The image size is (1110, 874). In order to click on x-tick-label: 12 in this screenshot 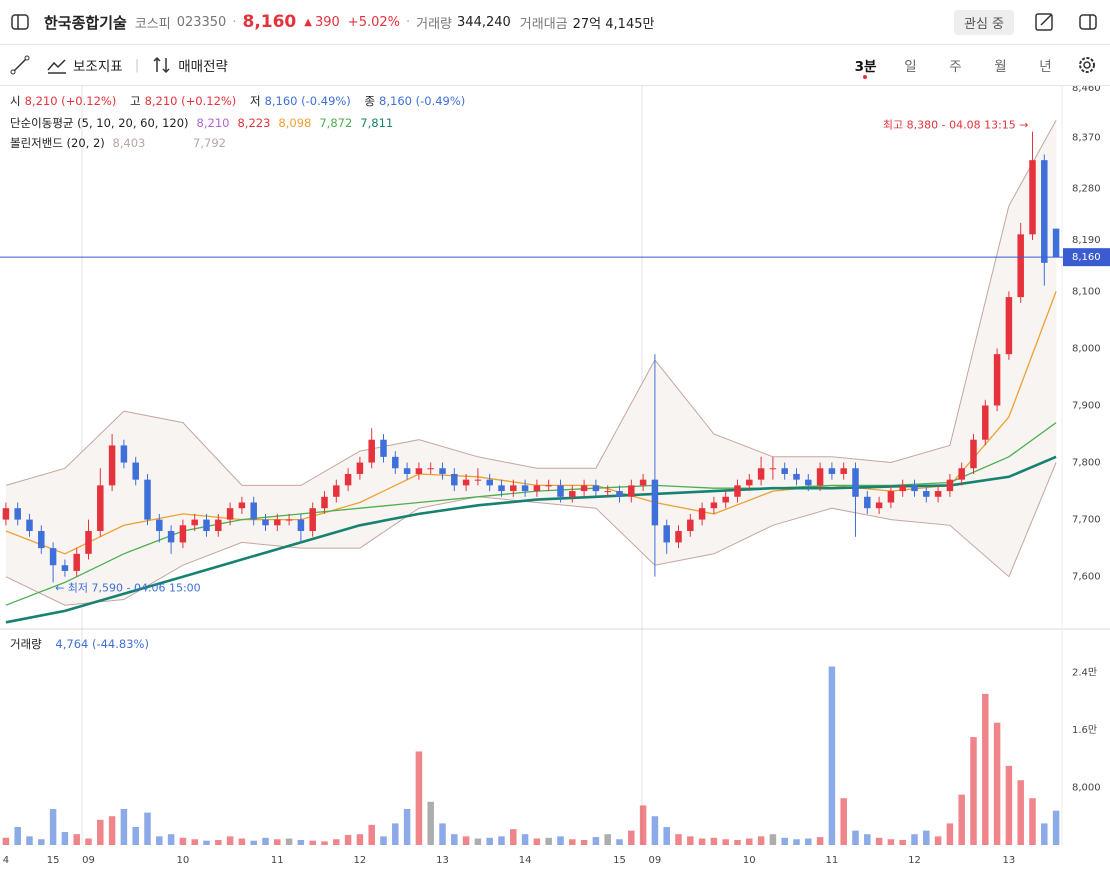, I will do `click(360, 860)`.